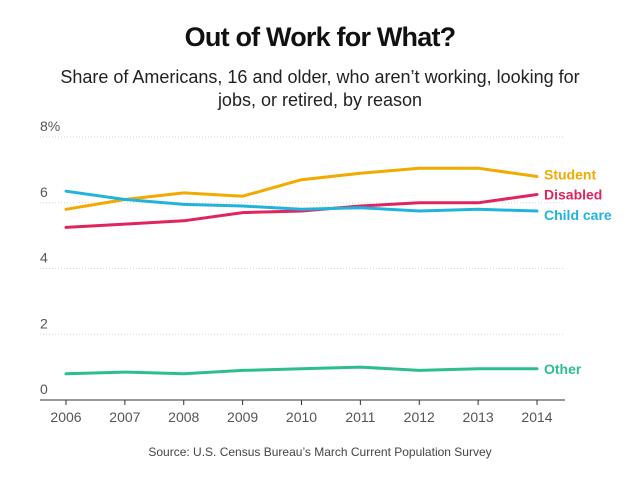 The width and height of the screenshot is (640, 480). What do you see at coordinates (301, 417) in the screenshot?
I see `x-tick-label: 2010` at bounding box center [301, 417].